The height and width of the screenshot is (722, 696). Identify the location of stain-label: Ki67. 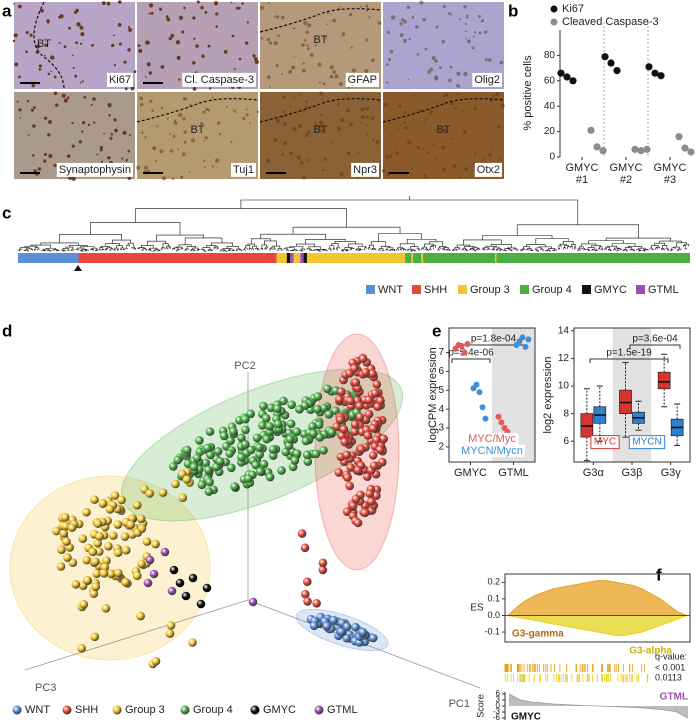
(120, 80).